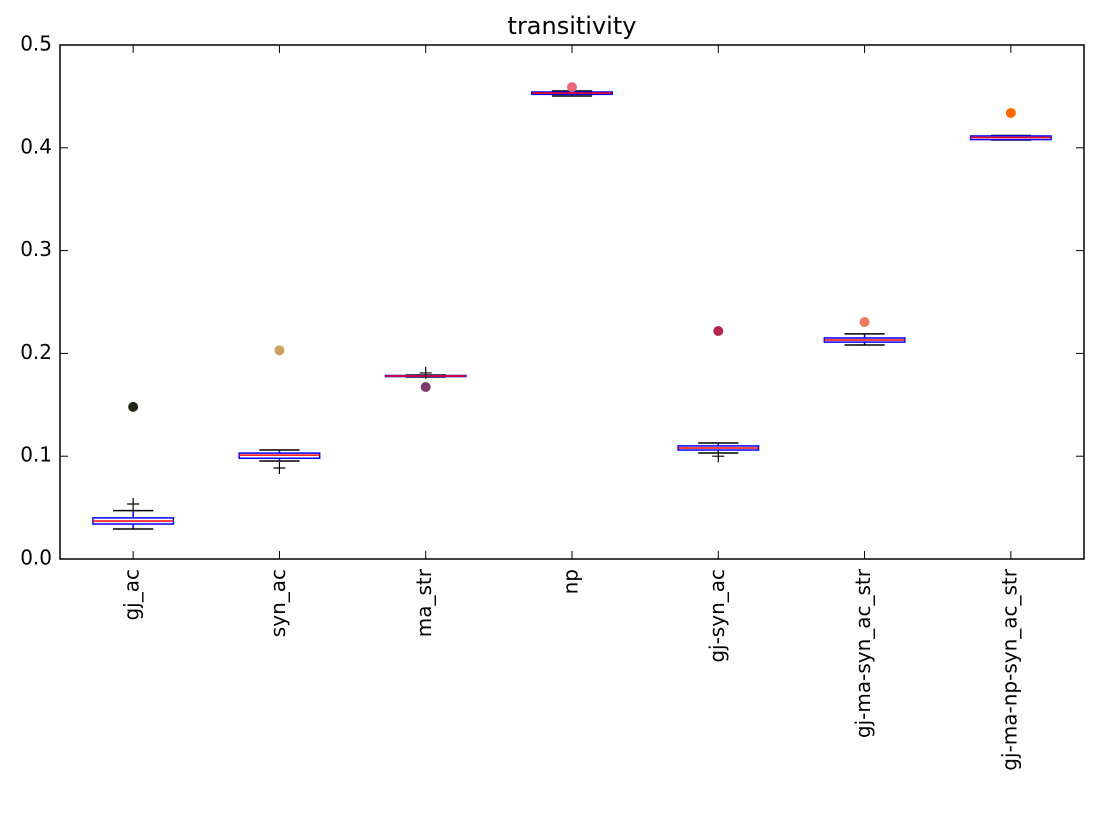  I want to click on y-tick-label: 0.3, so click(36, 249).